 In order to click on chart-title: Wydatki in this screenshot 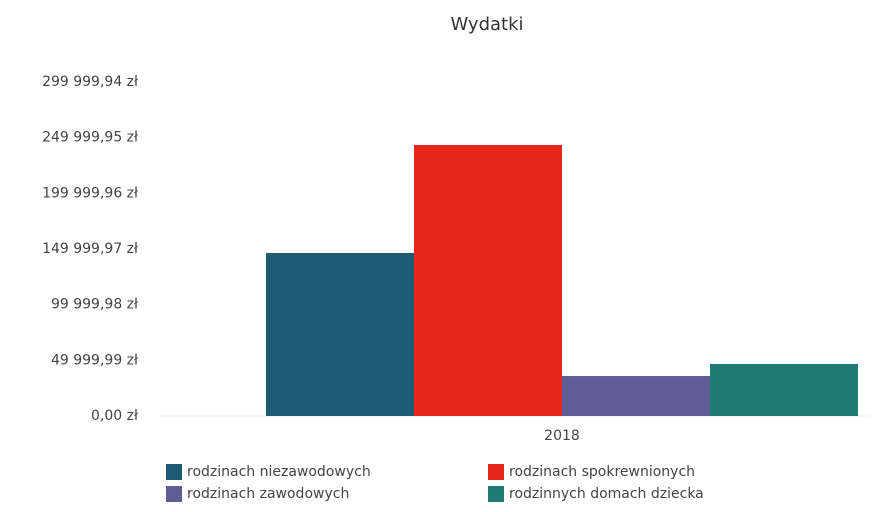, I will do `click(486, 24)`.